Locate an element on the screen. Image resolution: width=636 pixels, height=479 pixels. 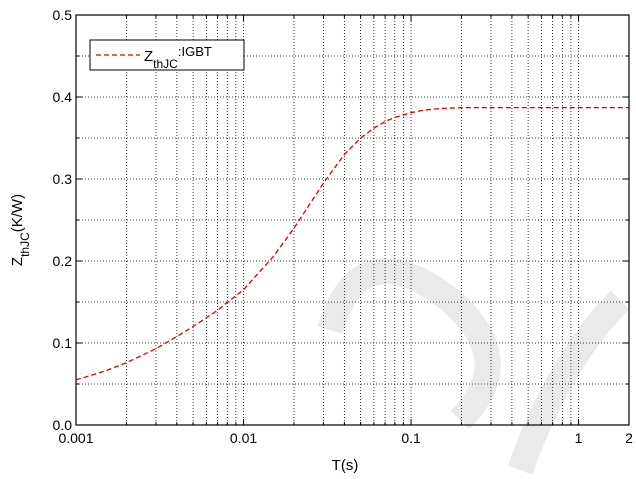
y-axis-label: ZthJC(K/W) is located at coordinates (20, 230).